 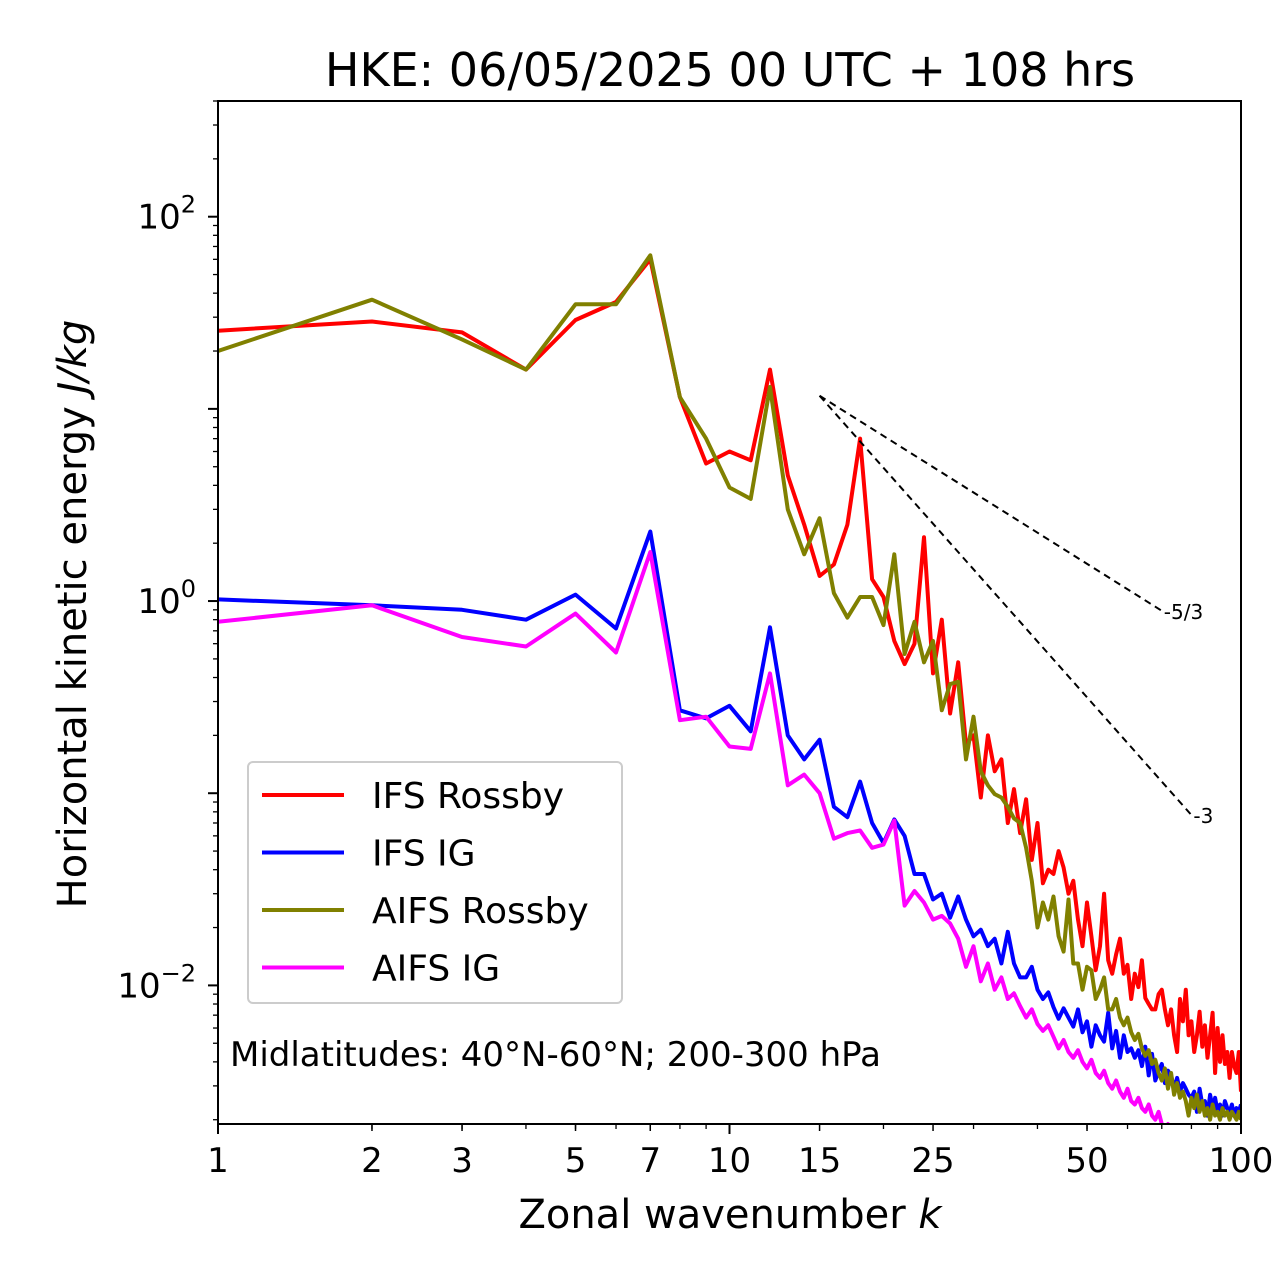 I want to click on legend-label: IFS IG, so click(x=424, y=854).